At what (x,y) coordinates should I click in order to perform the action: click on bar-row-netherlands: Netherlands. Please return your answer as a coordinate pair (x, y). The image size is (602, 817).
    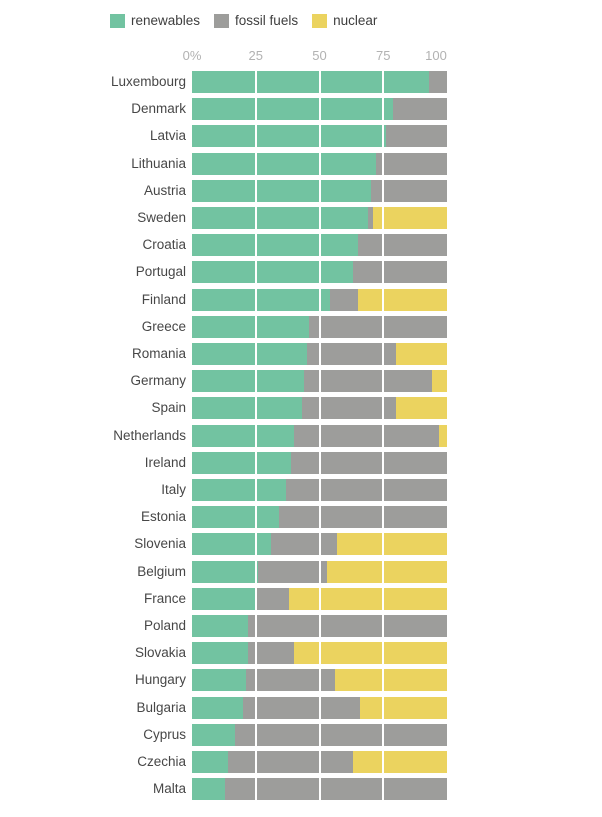
    Looking at the image, I should click on (301, 435).